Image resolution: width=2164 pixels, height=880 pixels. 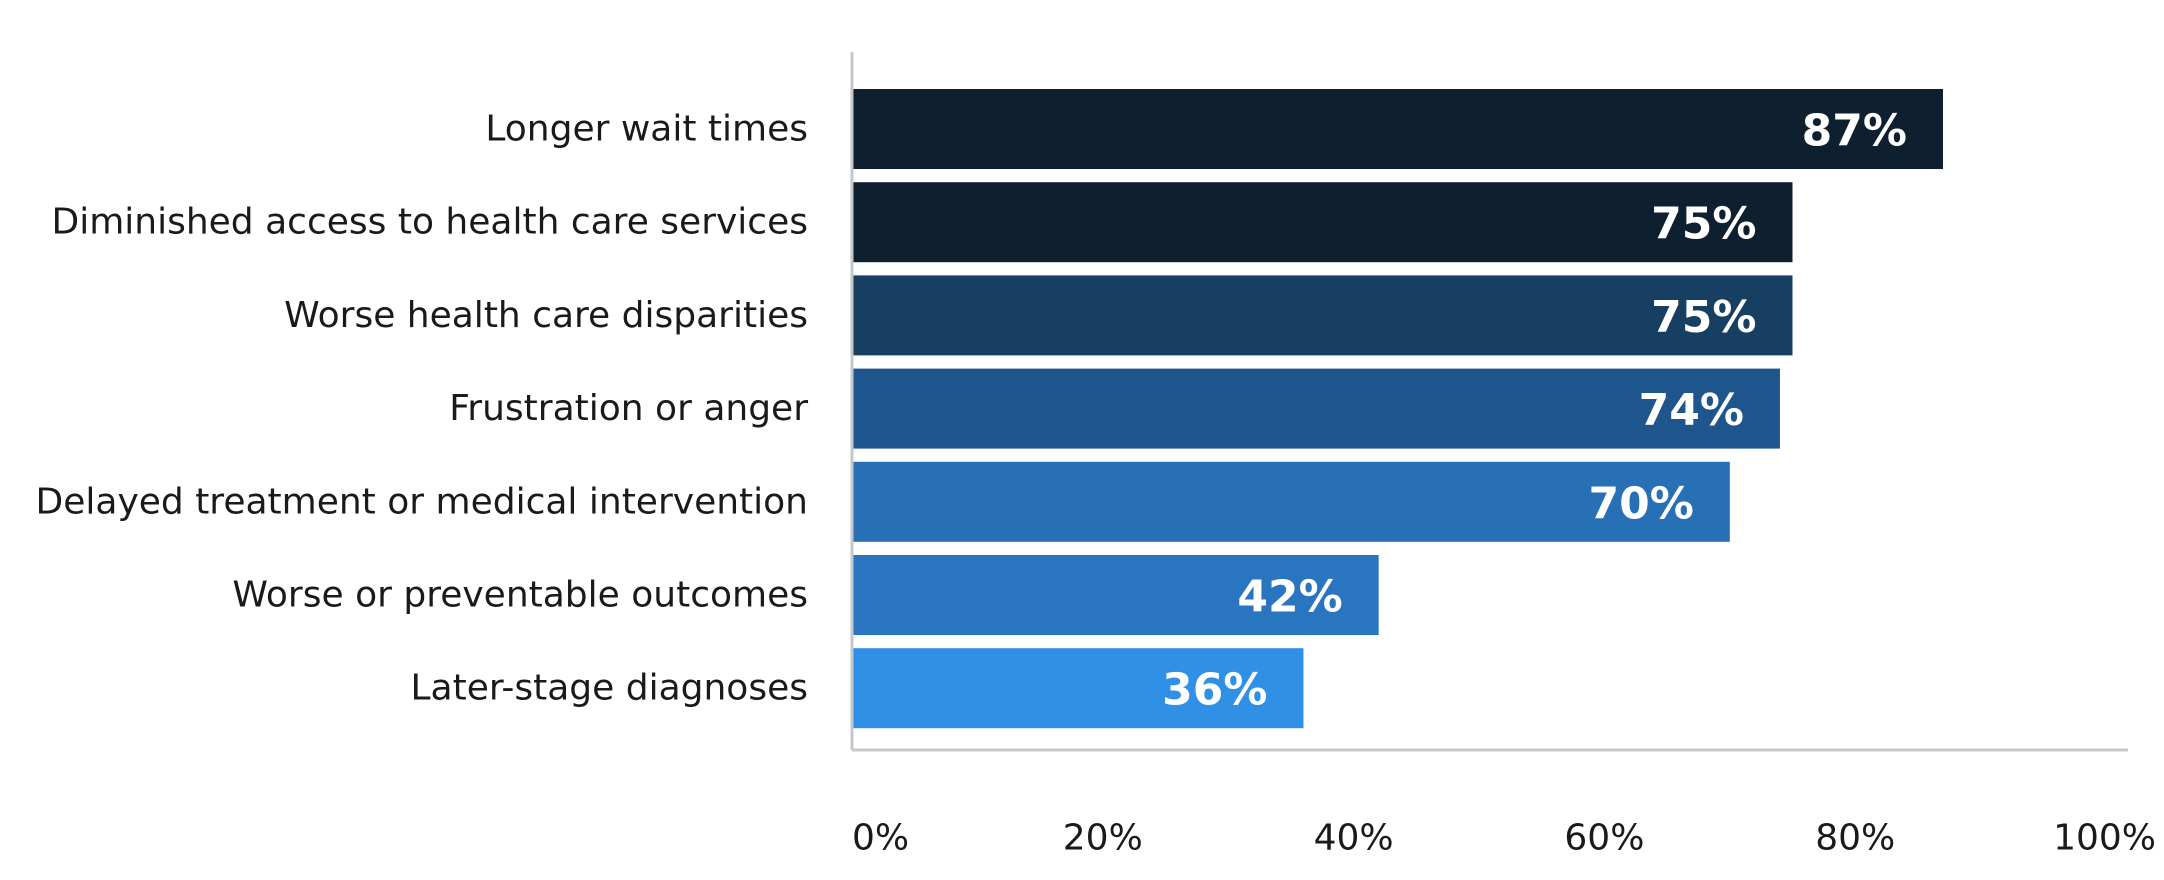 I want to click on x-tick-label: 80%, so click(x=1855, y=838).